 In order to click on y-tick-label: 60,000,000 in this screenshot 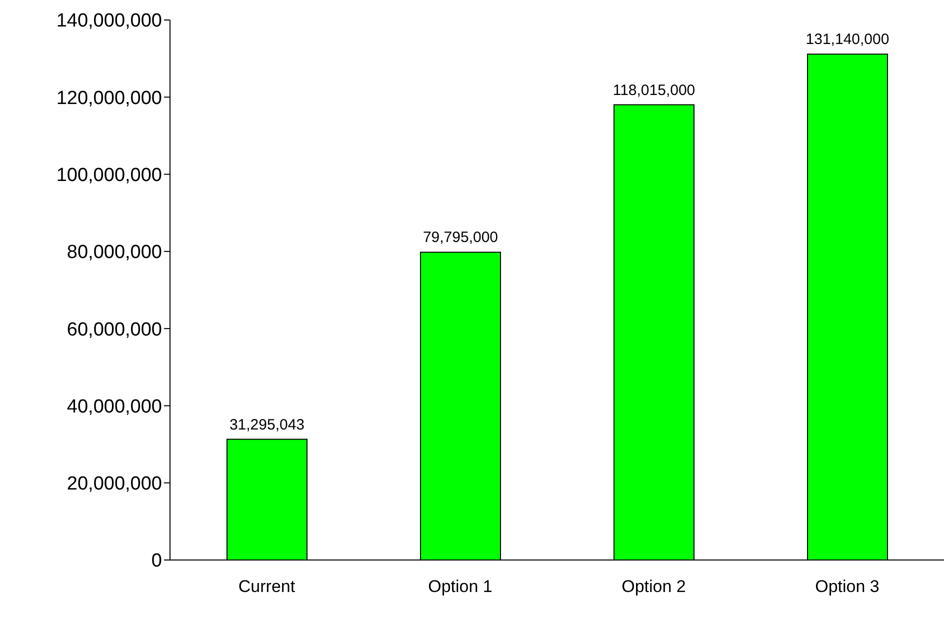, I will do `click(114, 329)`.